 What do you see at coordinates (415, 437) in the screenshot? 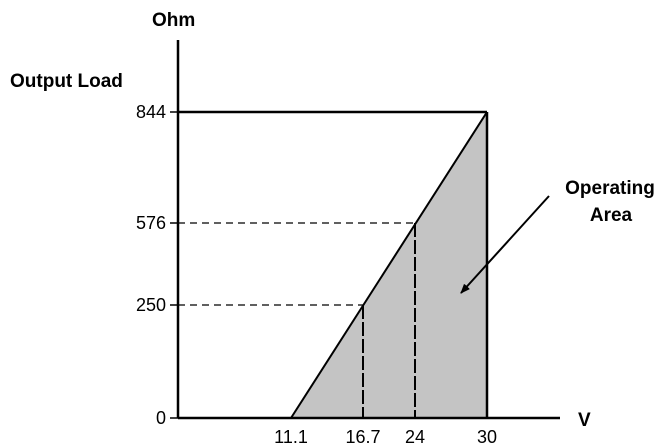
I see `x-tick-label-24: 24` at bounding box center [415, 437].